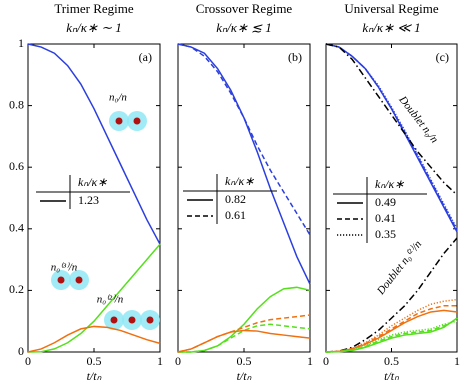  What do you see at coordinates (391, 27) in the screenshot?
I see `panel-subtitle: kₙ/κ∗ ≪ 1` at bounding box center [391, 27].